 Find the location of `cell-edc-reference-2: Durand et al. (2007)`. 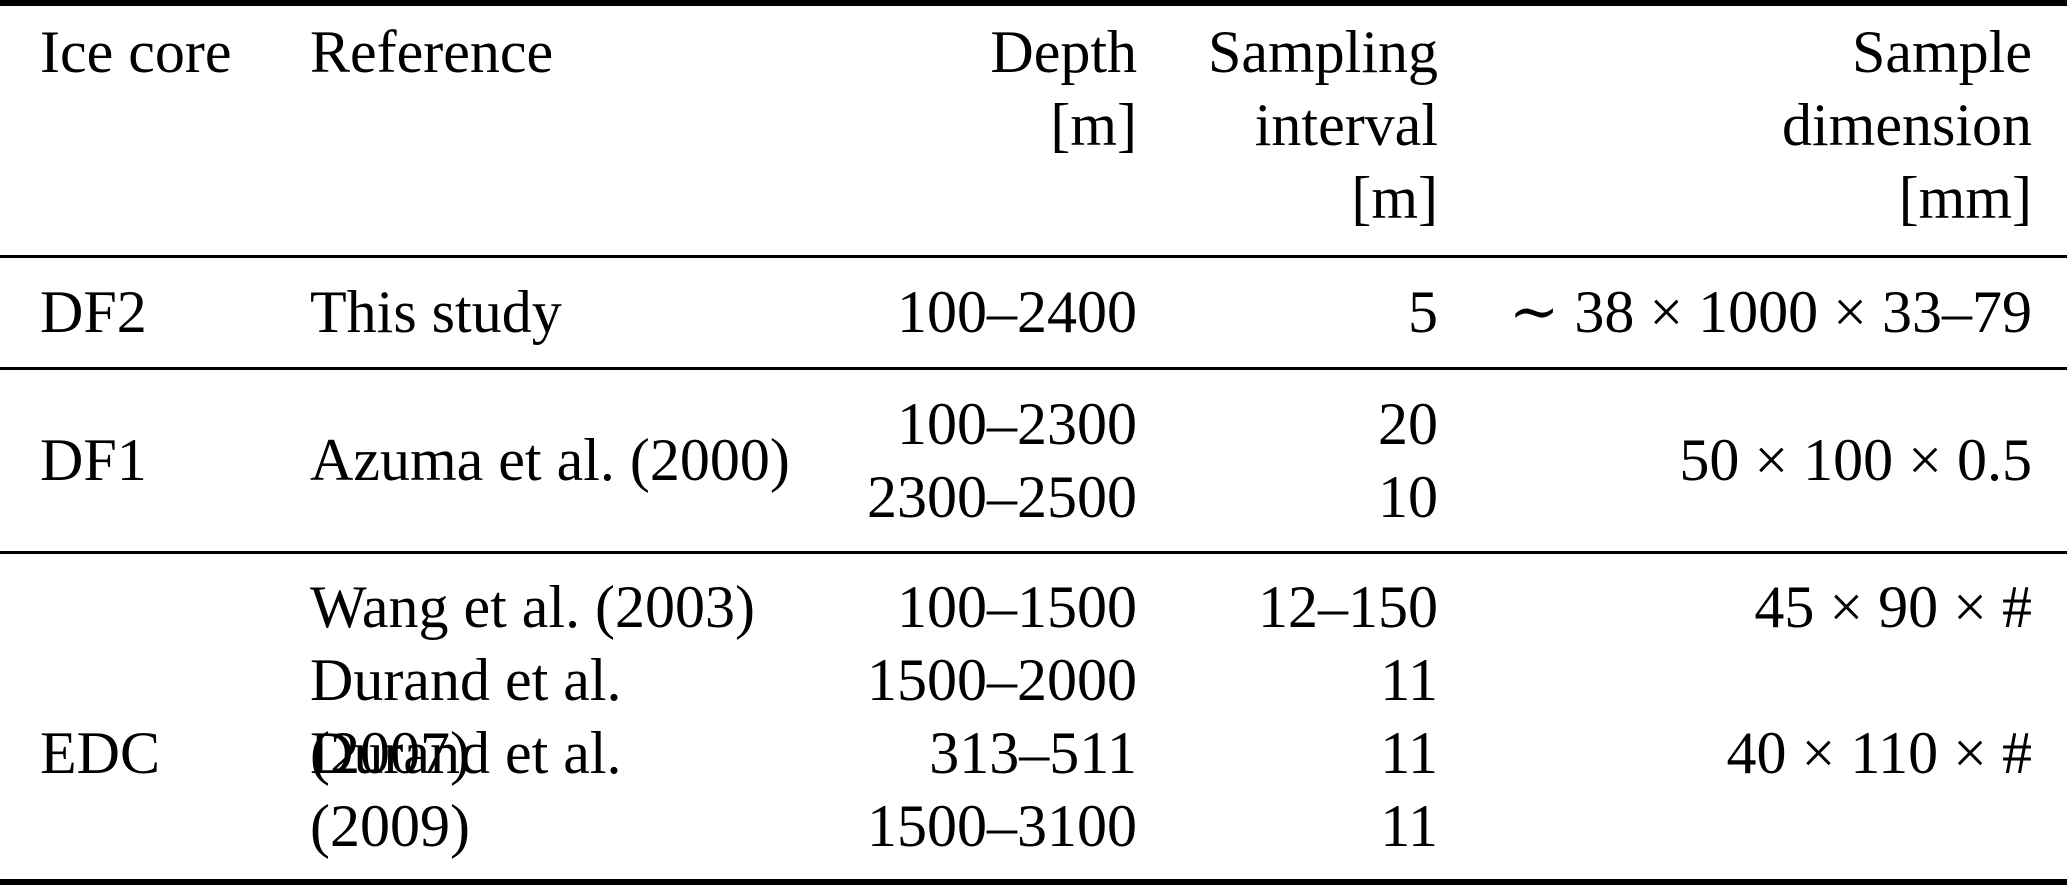

cell-edc-reference-2: Durand et al. (2007) is located at coordinates (466, 716).